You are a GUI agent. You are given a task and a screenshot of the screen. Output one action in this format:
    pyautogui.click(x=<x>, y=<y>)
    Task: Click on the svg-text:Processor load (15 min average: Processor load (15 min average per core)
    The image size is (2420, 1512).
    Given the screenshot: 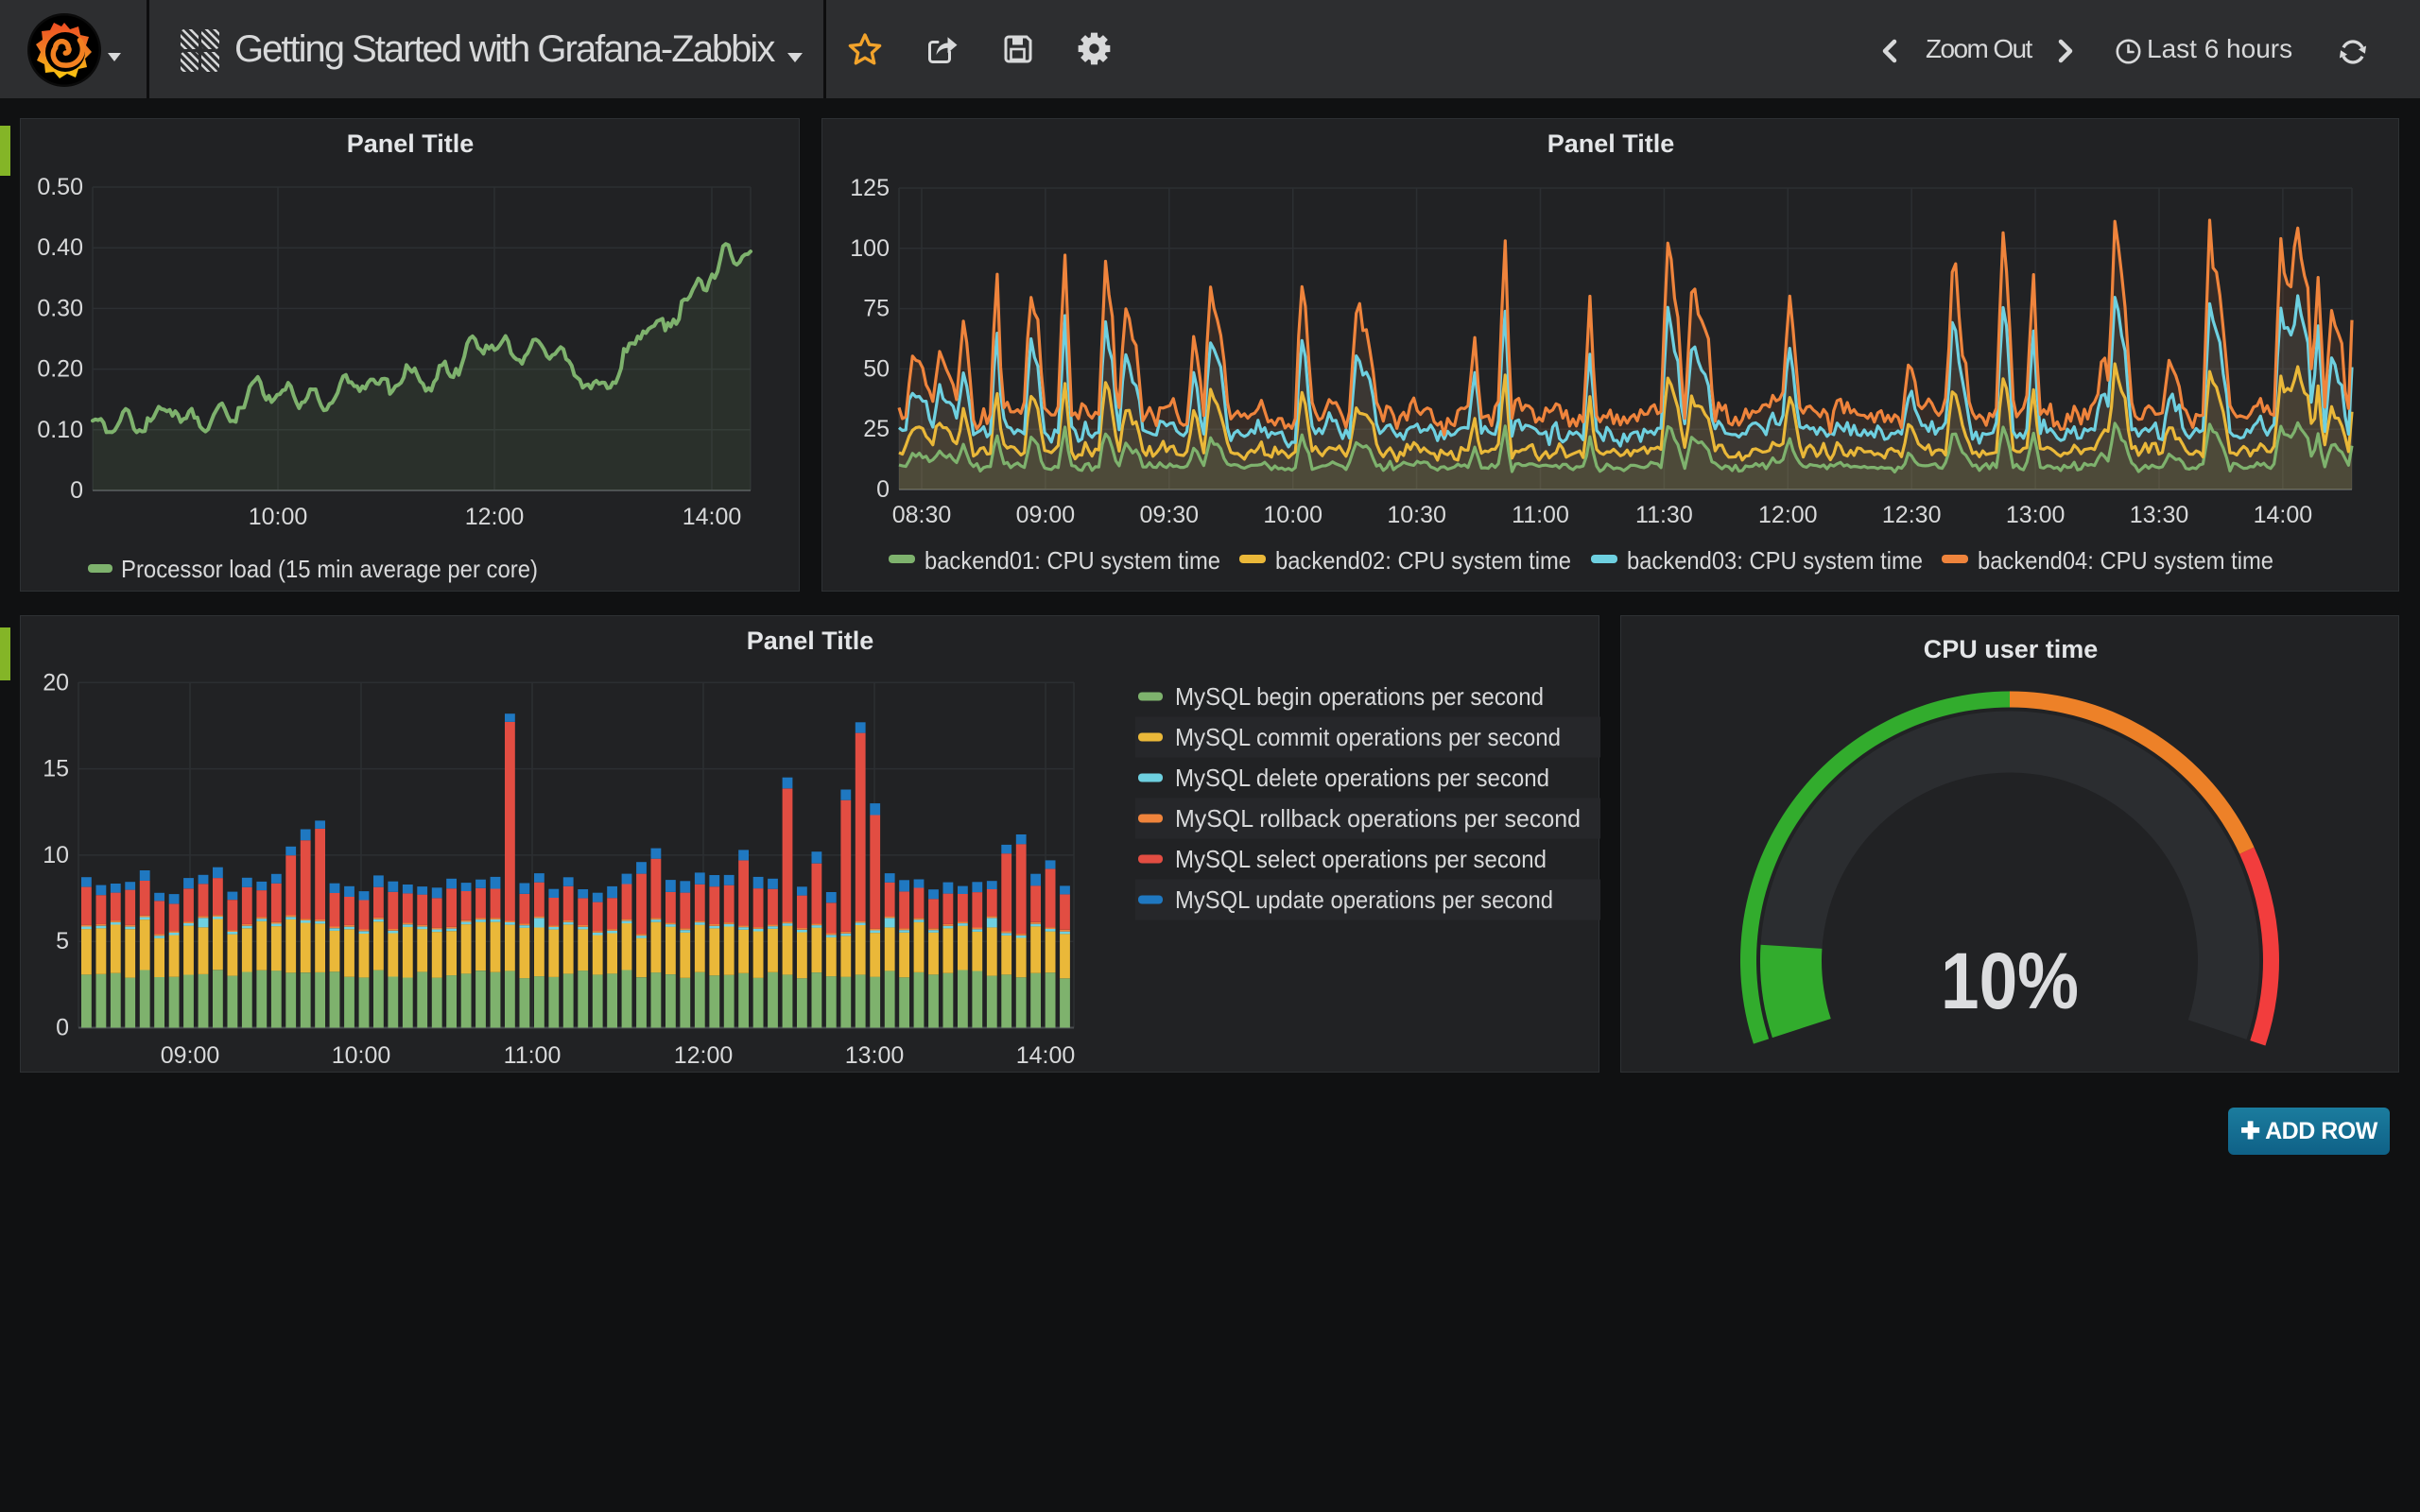 What is the action you would take?
    pyautogui.click(x=329, y=569)
    